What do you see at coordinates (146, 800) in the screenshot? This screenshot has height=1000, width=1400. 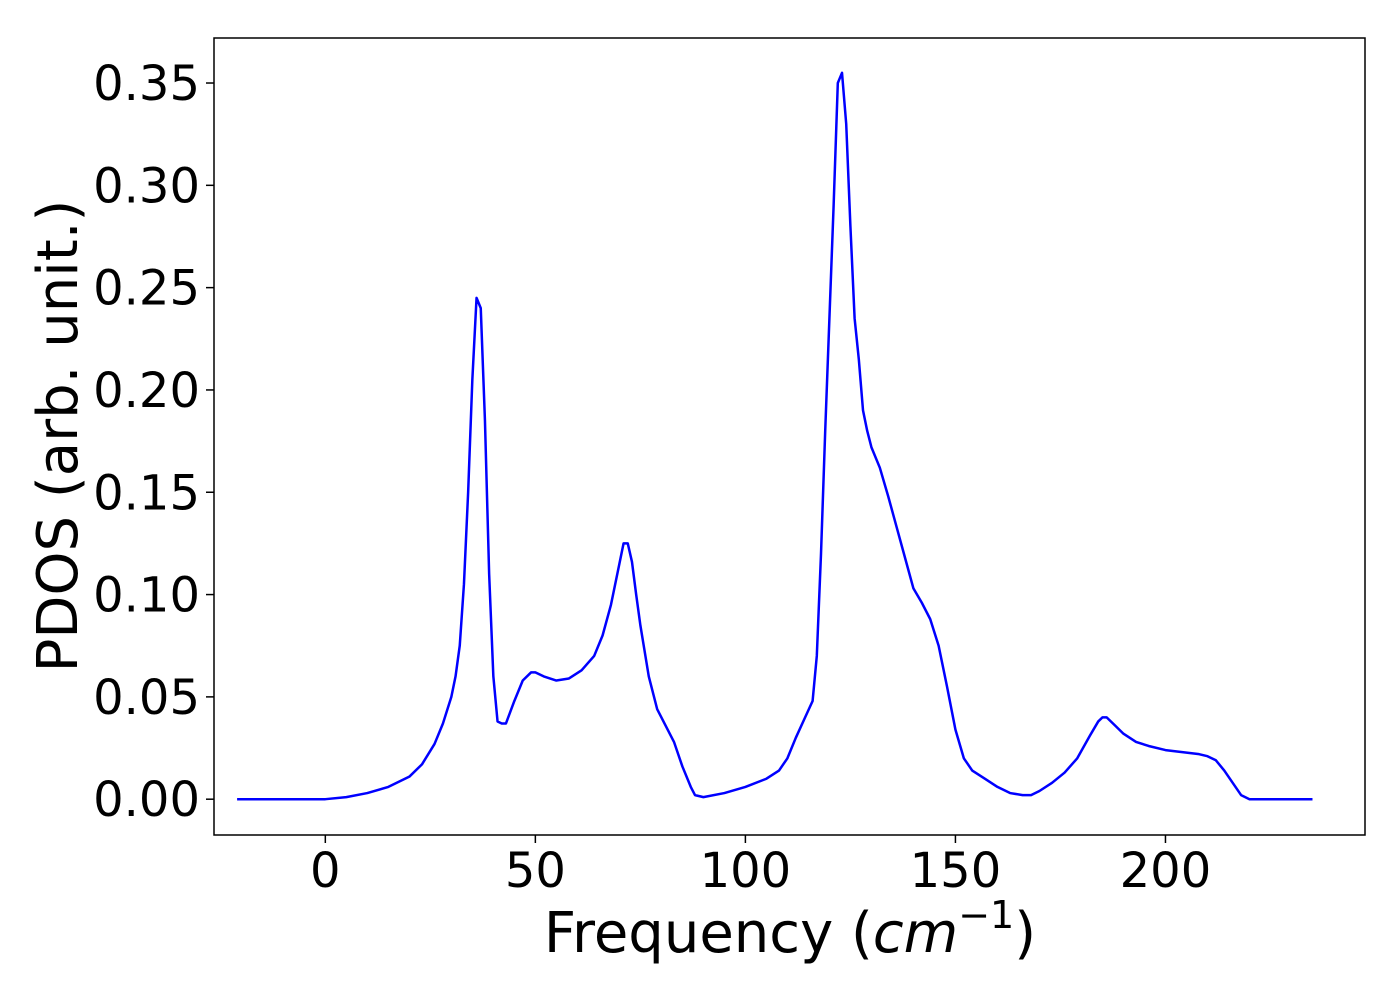 I see `y-tick-label: 0.00` at bounding box center [146, 800].